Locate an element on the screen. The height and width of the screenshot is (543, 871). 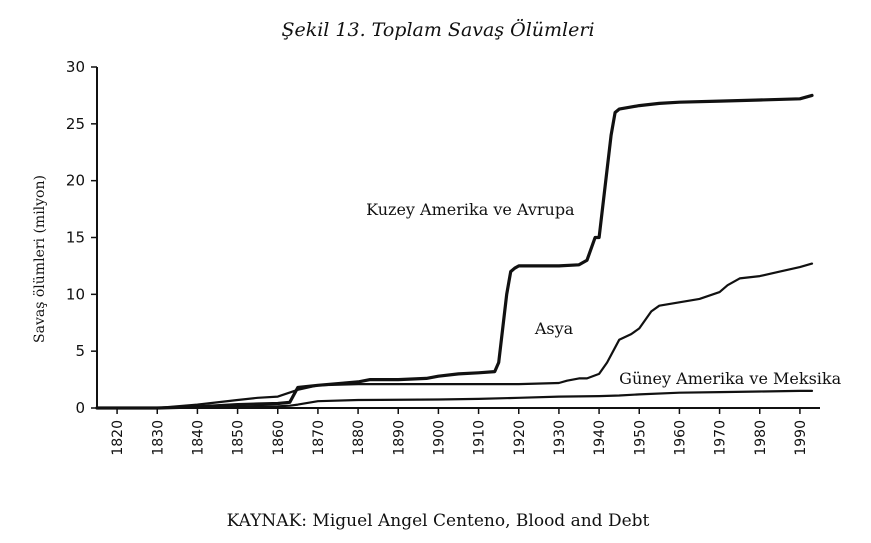
x-tick-label: 1910 is located at coordinates (480, 438).